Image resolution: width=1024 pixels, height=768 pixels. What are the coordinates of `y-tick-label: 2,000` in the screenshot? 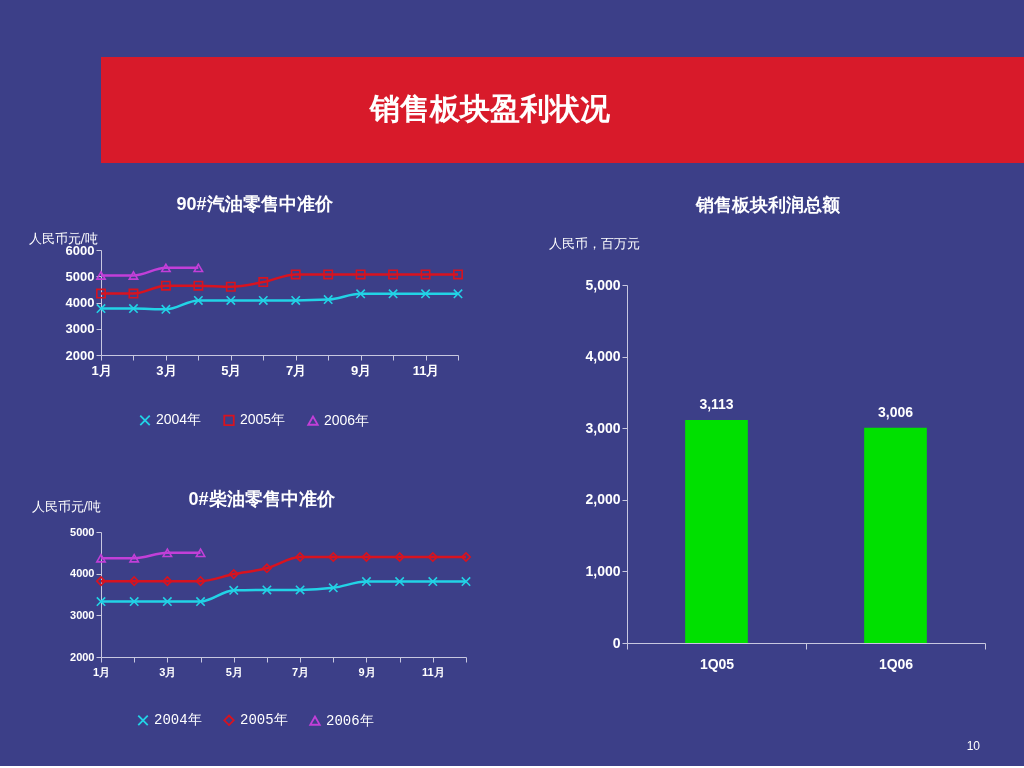 It's located at (603, 499).